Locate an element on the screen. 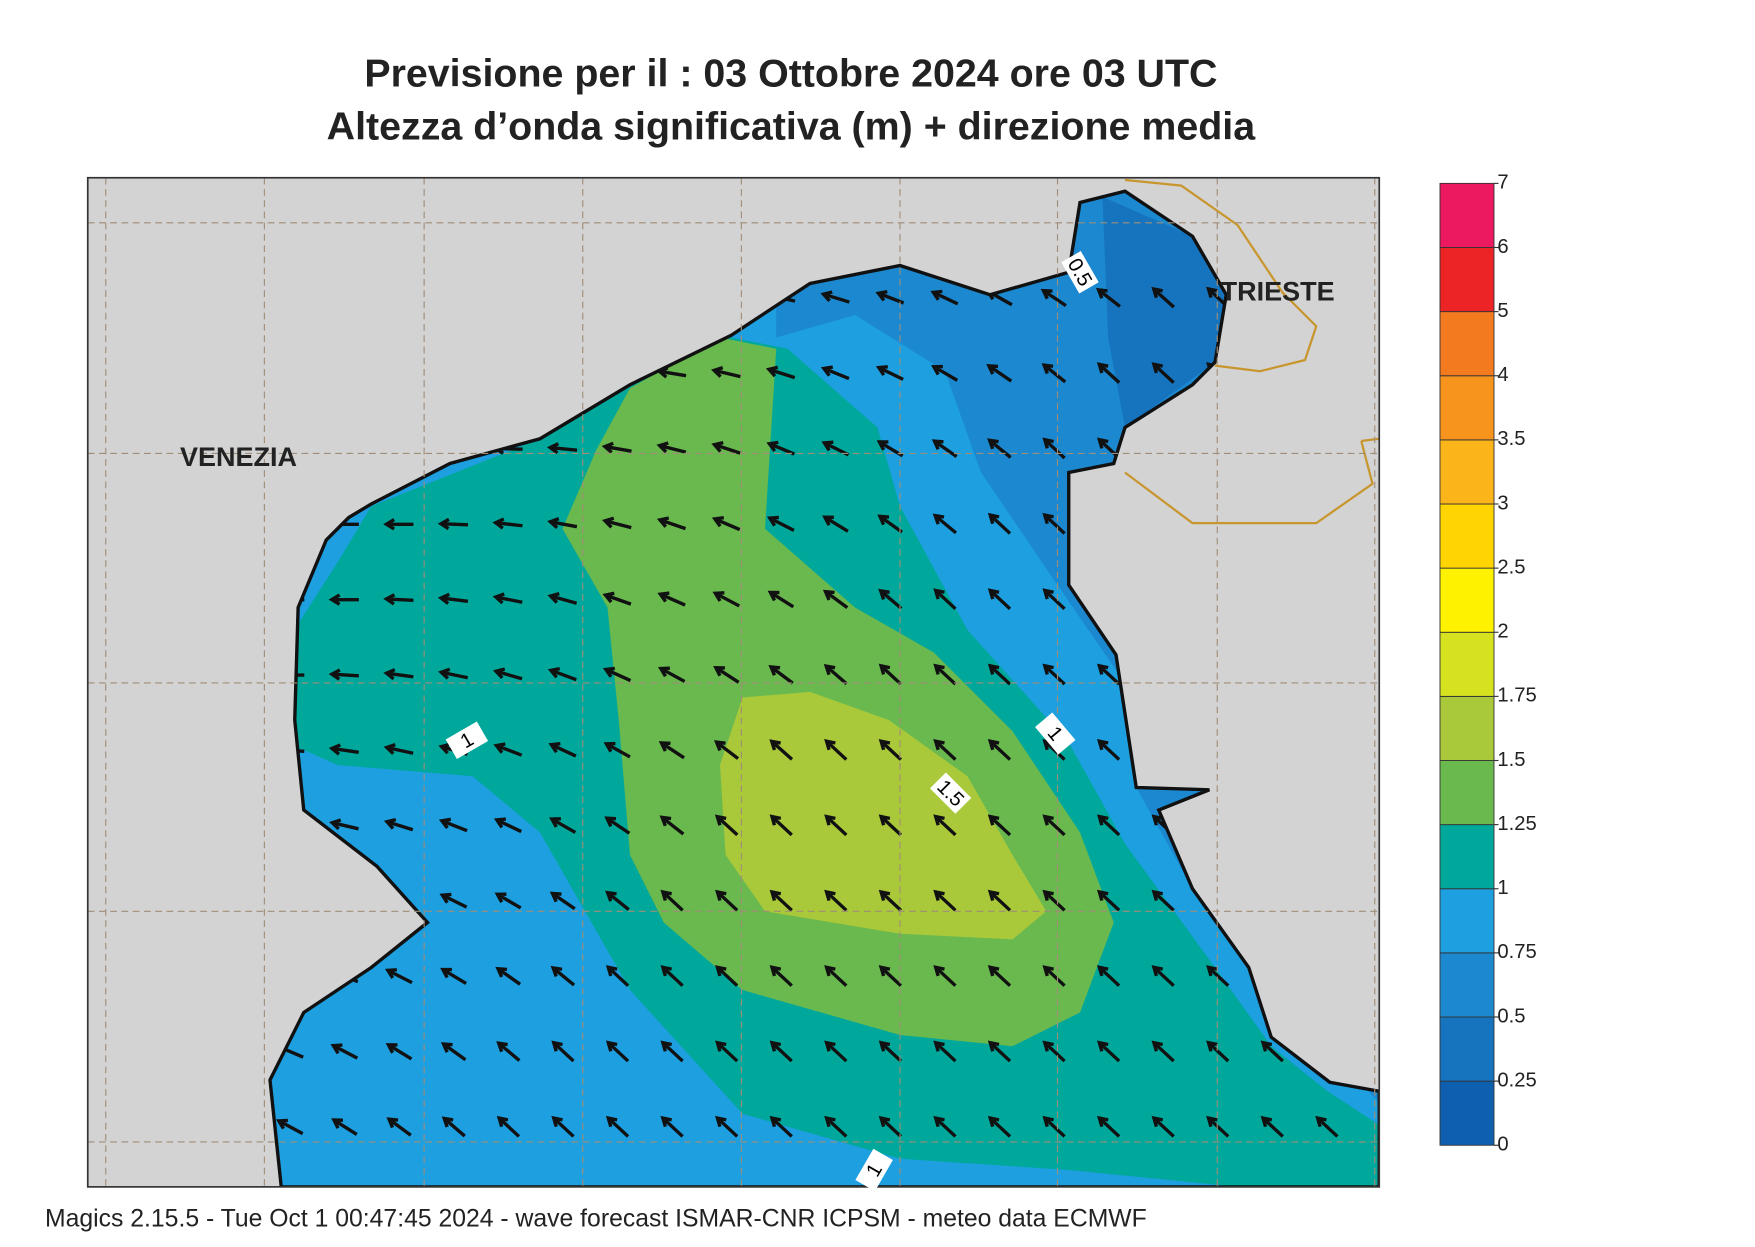 The height and width of the screenshot is (1247, 1755). colorbar-label: 0.5 is located at coordinates (1511, 1016).